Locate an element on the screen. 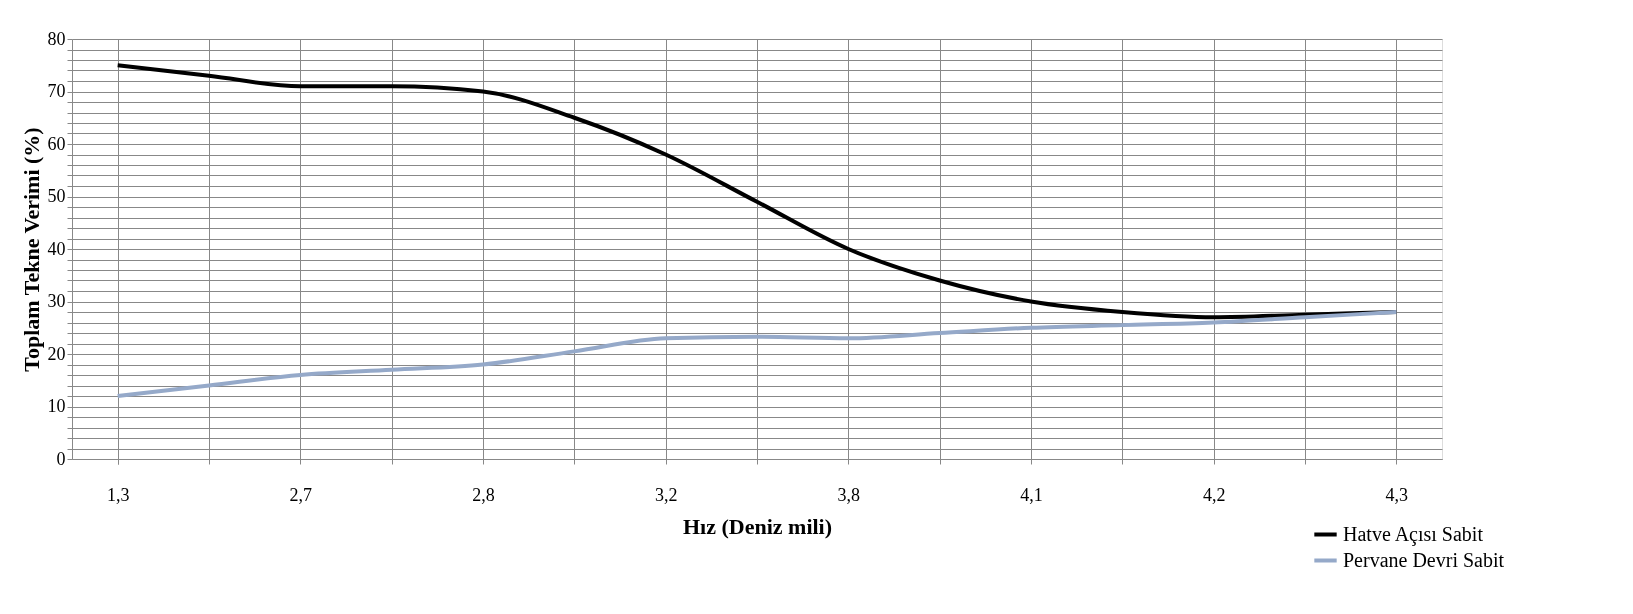 This screenshot has height=614, width=1633. x-tick-label: 3,2 is located at coordinates (666, 494).